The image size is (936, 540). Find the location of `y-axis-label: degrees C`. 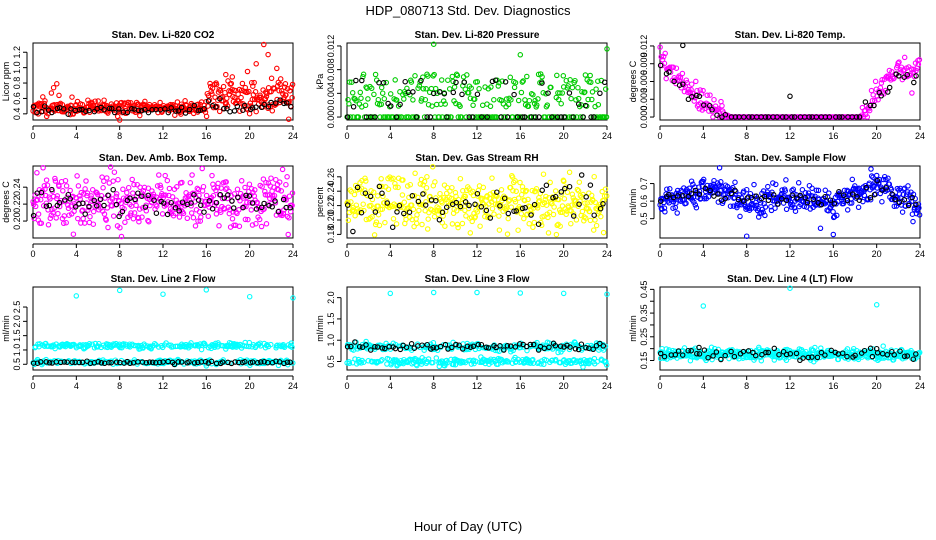

y-axis-label: degrees C is located at coordinates (6, 202).